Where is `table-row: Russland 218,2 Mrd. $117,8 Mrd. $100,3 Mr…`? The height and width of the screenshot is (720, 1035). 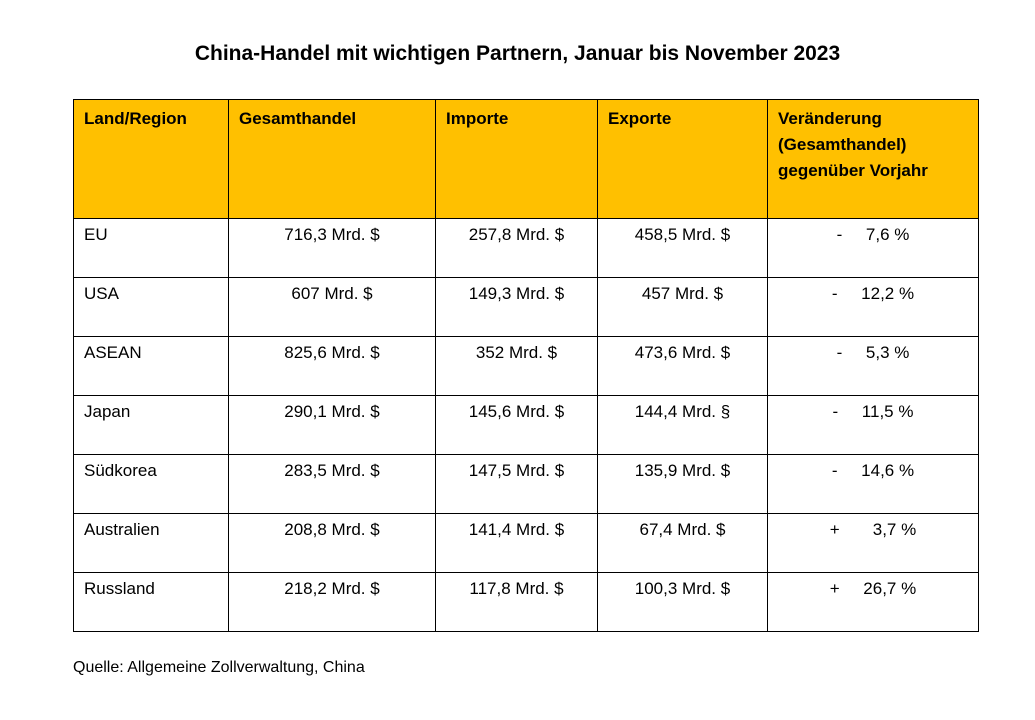 table-row: Russland 218,2 Mrd. $117,8 Mrd. $100,3 Mr… is located at coordinates (526, 602).